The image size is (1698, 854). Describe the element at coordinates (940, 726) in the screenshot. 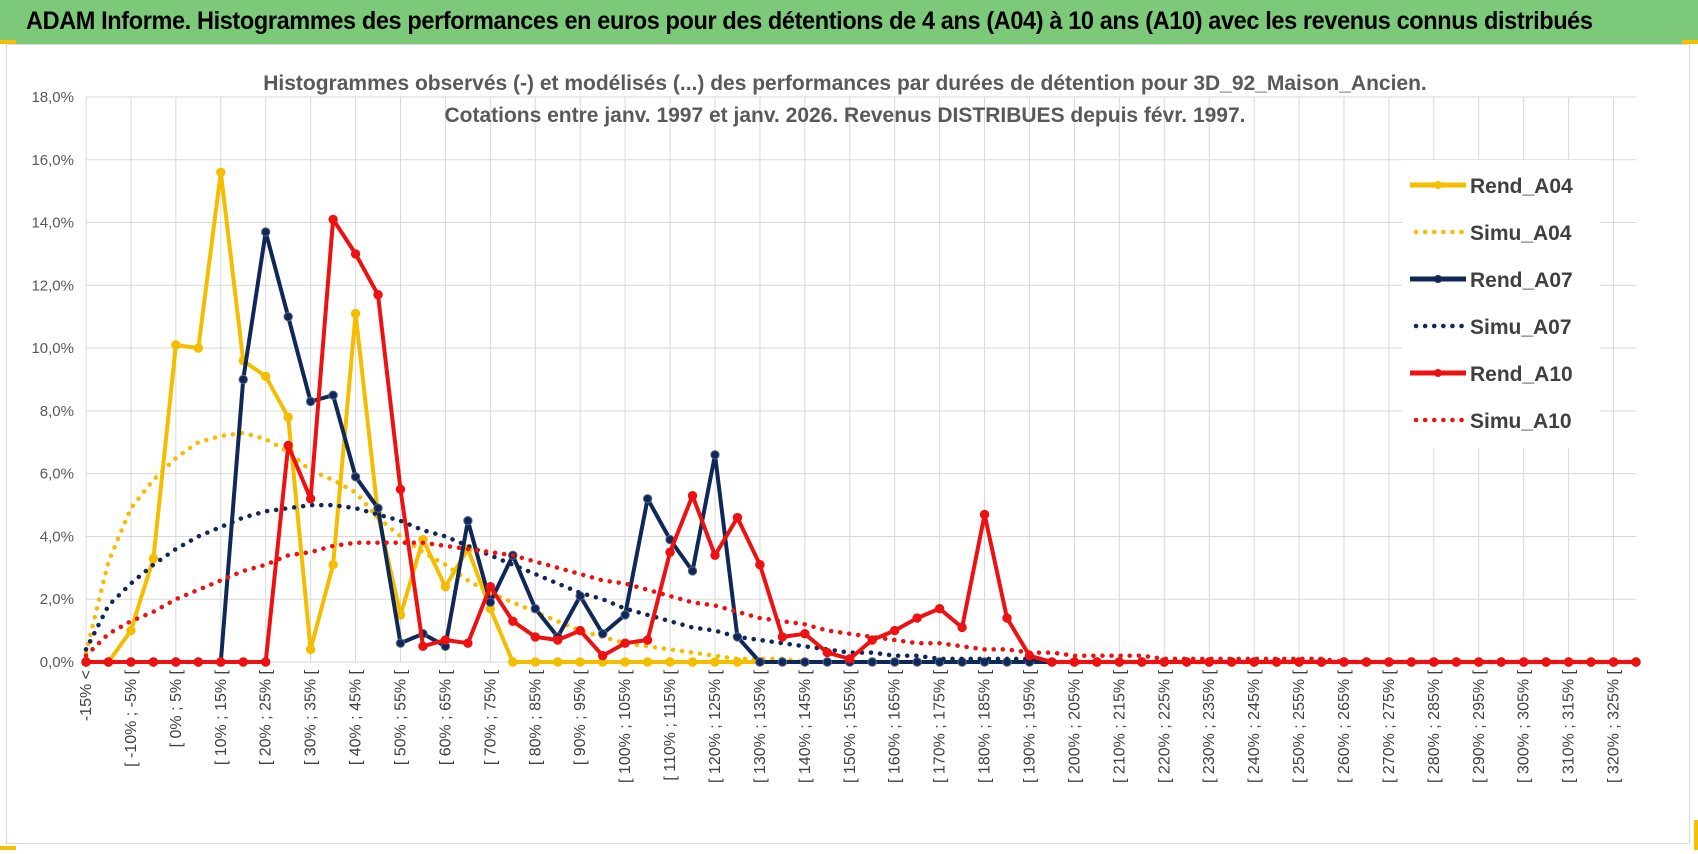

I see `x-tick-label: [ 170% ; 175% [` at that location.